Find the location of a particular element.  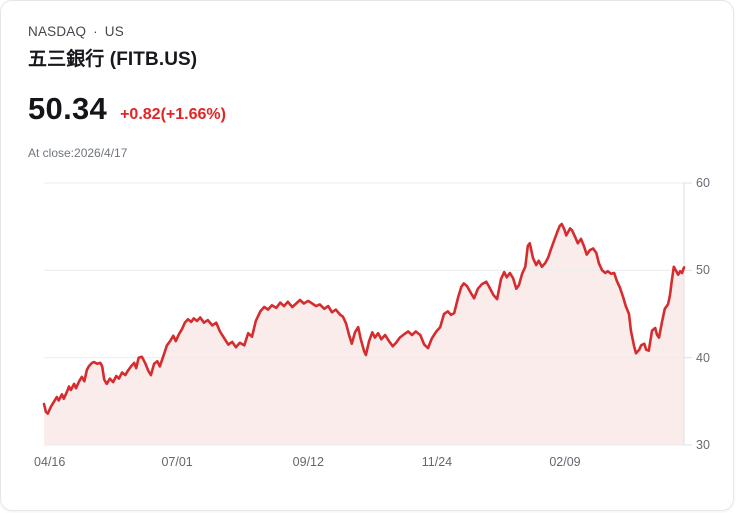

exchange-row: NASDAQ · US is located at coordinates (127, 31).